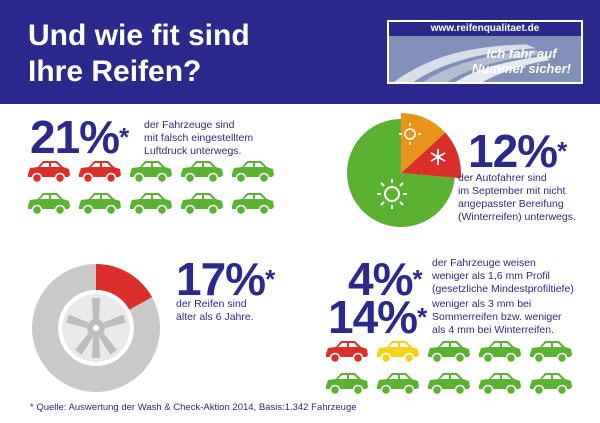 This screenshot has height=423, width=600. I want to click on pie-slice-share, so click(431, 155).